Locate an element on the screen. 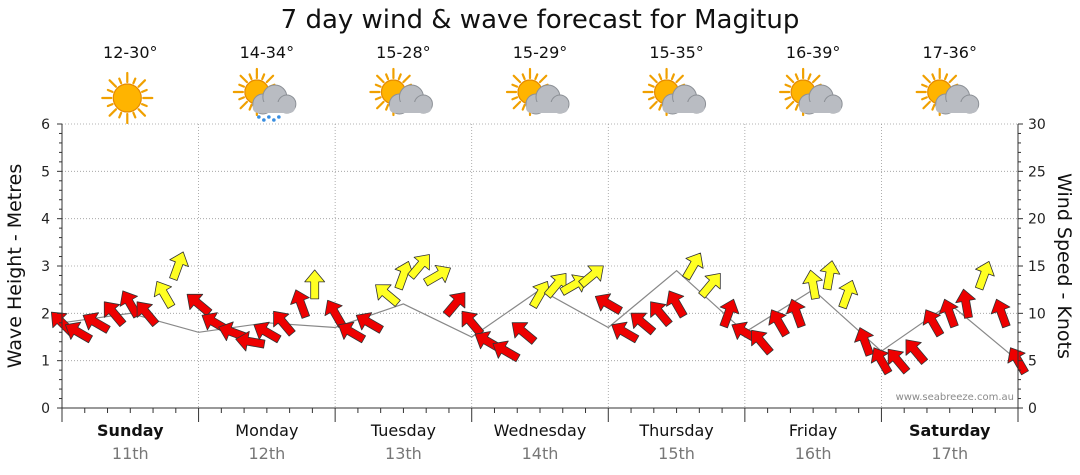  y-tick-label-right: 30 is located at coordinates (1037, 125).